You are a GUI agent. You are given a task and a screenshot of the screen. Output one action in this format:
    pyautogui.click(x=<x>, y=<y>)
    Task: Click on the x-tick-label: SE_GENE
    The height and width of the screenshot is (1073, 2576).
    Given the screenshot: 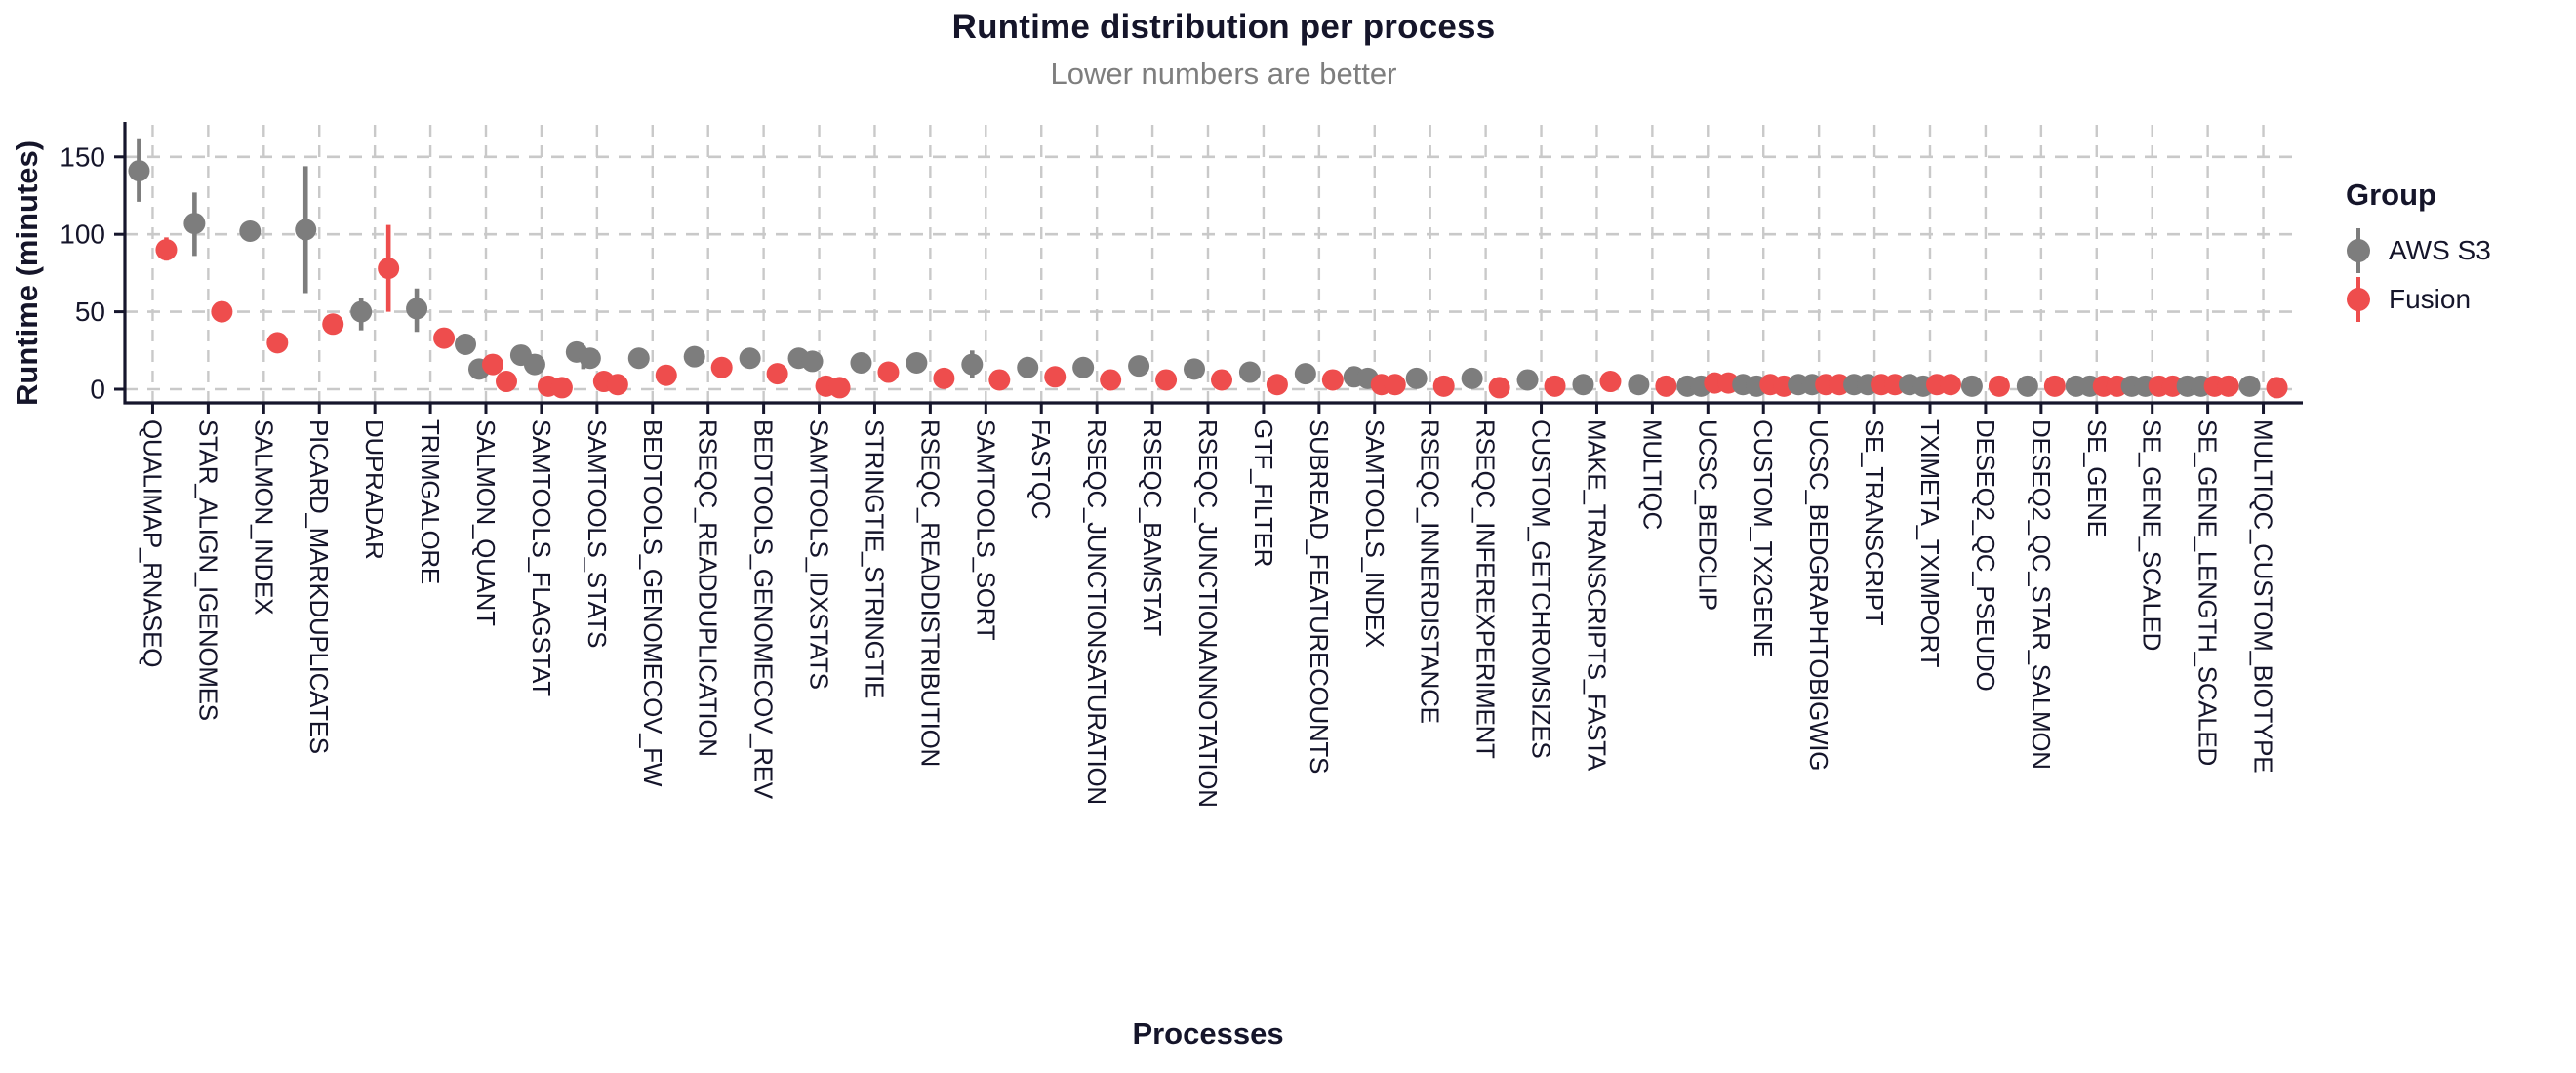 What is the action you would take?
    pyautogui.click(x=2097, y=478)
    